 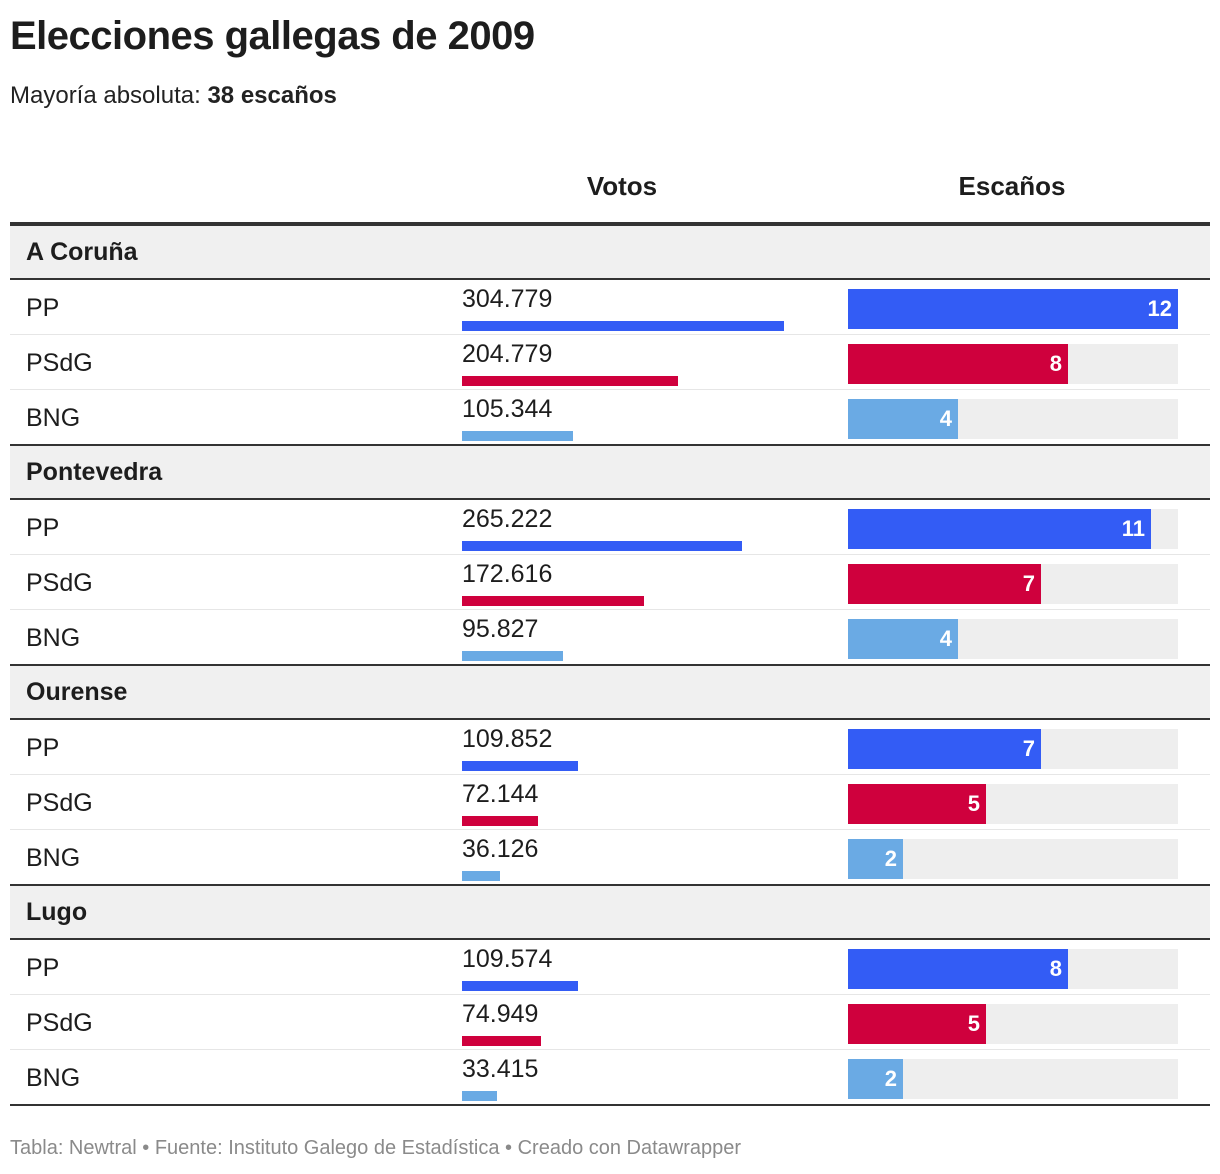 I want to click on votes-value: 95.827, so click(x=500, y=629).